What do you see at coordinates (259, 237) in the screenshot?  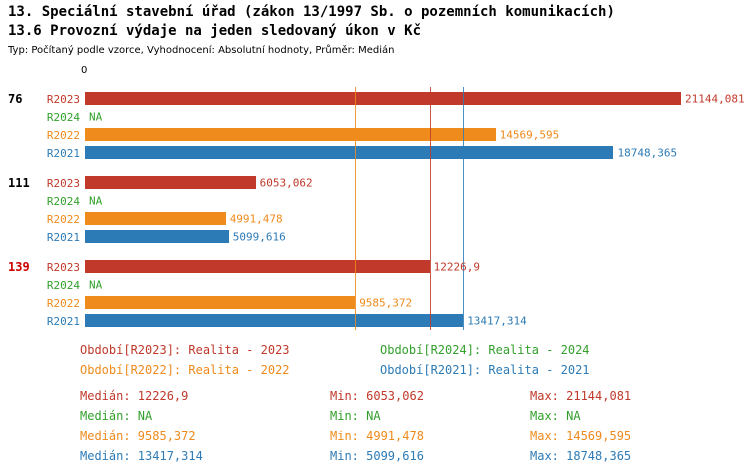 I see `bar-value-label: 5099,616` at bounding box center [259, 237].